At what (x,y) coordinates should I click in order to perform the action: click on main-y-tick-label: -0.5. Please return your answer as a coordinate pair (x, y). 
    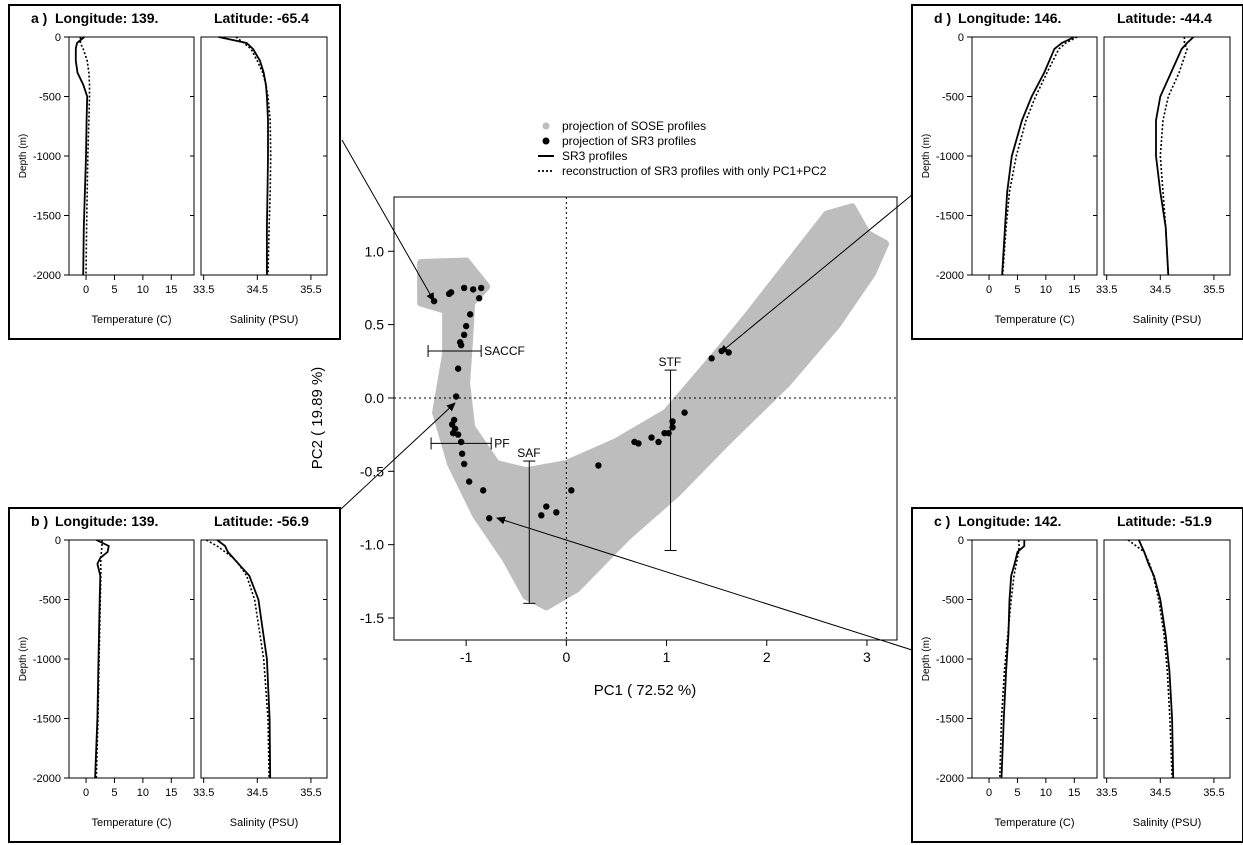
    Looking at the image, I should click on (372, 471).